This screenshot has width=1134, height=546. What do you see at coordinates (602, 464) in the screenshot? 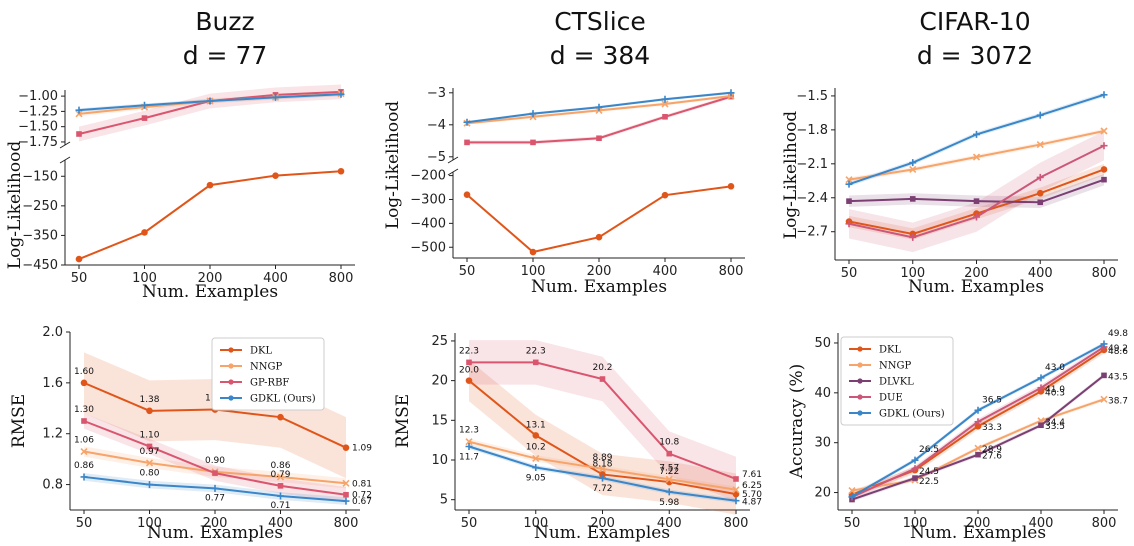
I see `data-label: 8.18` at bounding box center [602, 464].